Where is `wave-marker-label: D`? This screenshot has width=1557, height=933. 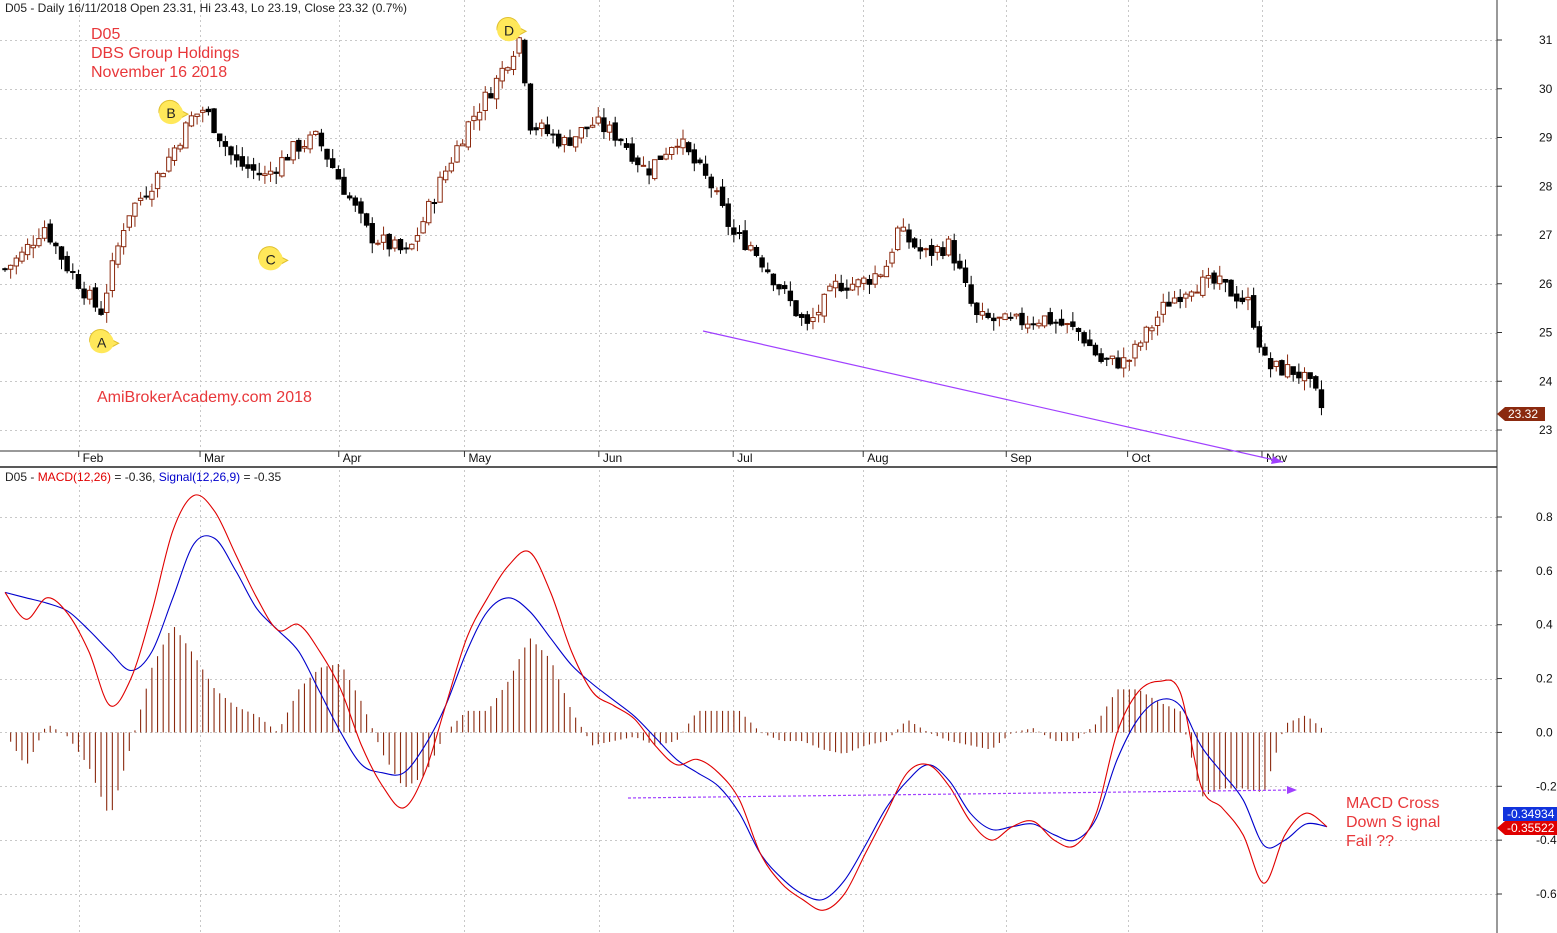
wave-marker-label: D is located at coordinates (509, 30).